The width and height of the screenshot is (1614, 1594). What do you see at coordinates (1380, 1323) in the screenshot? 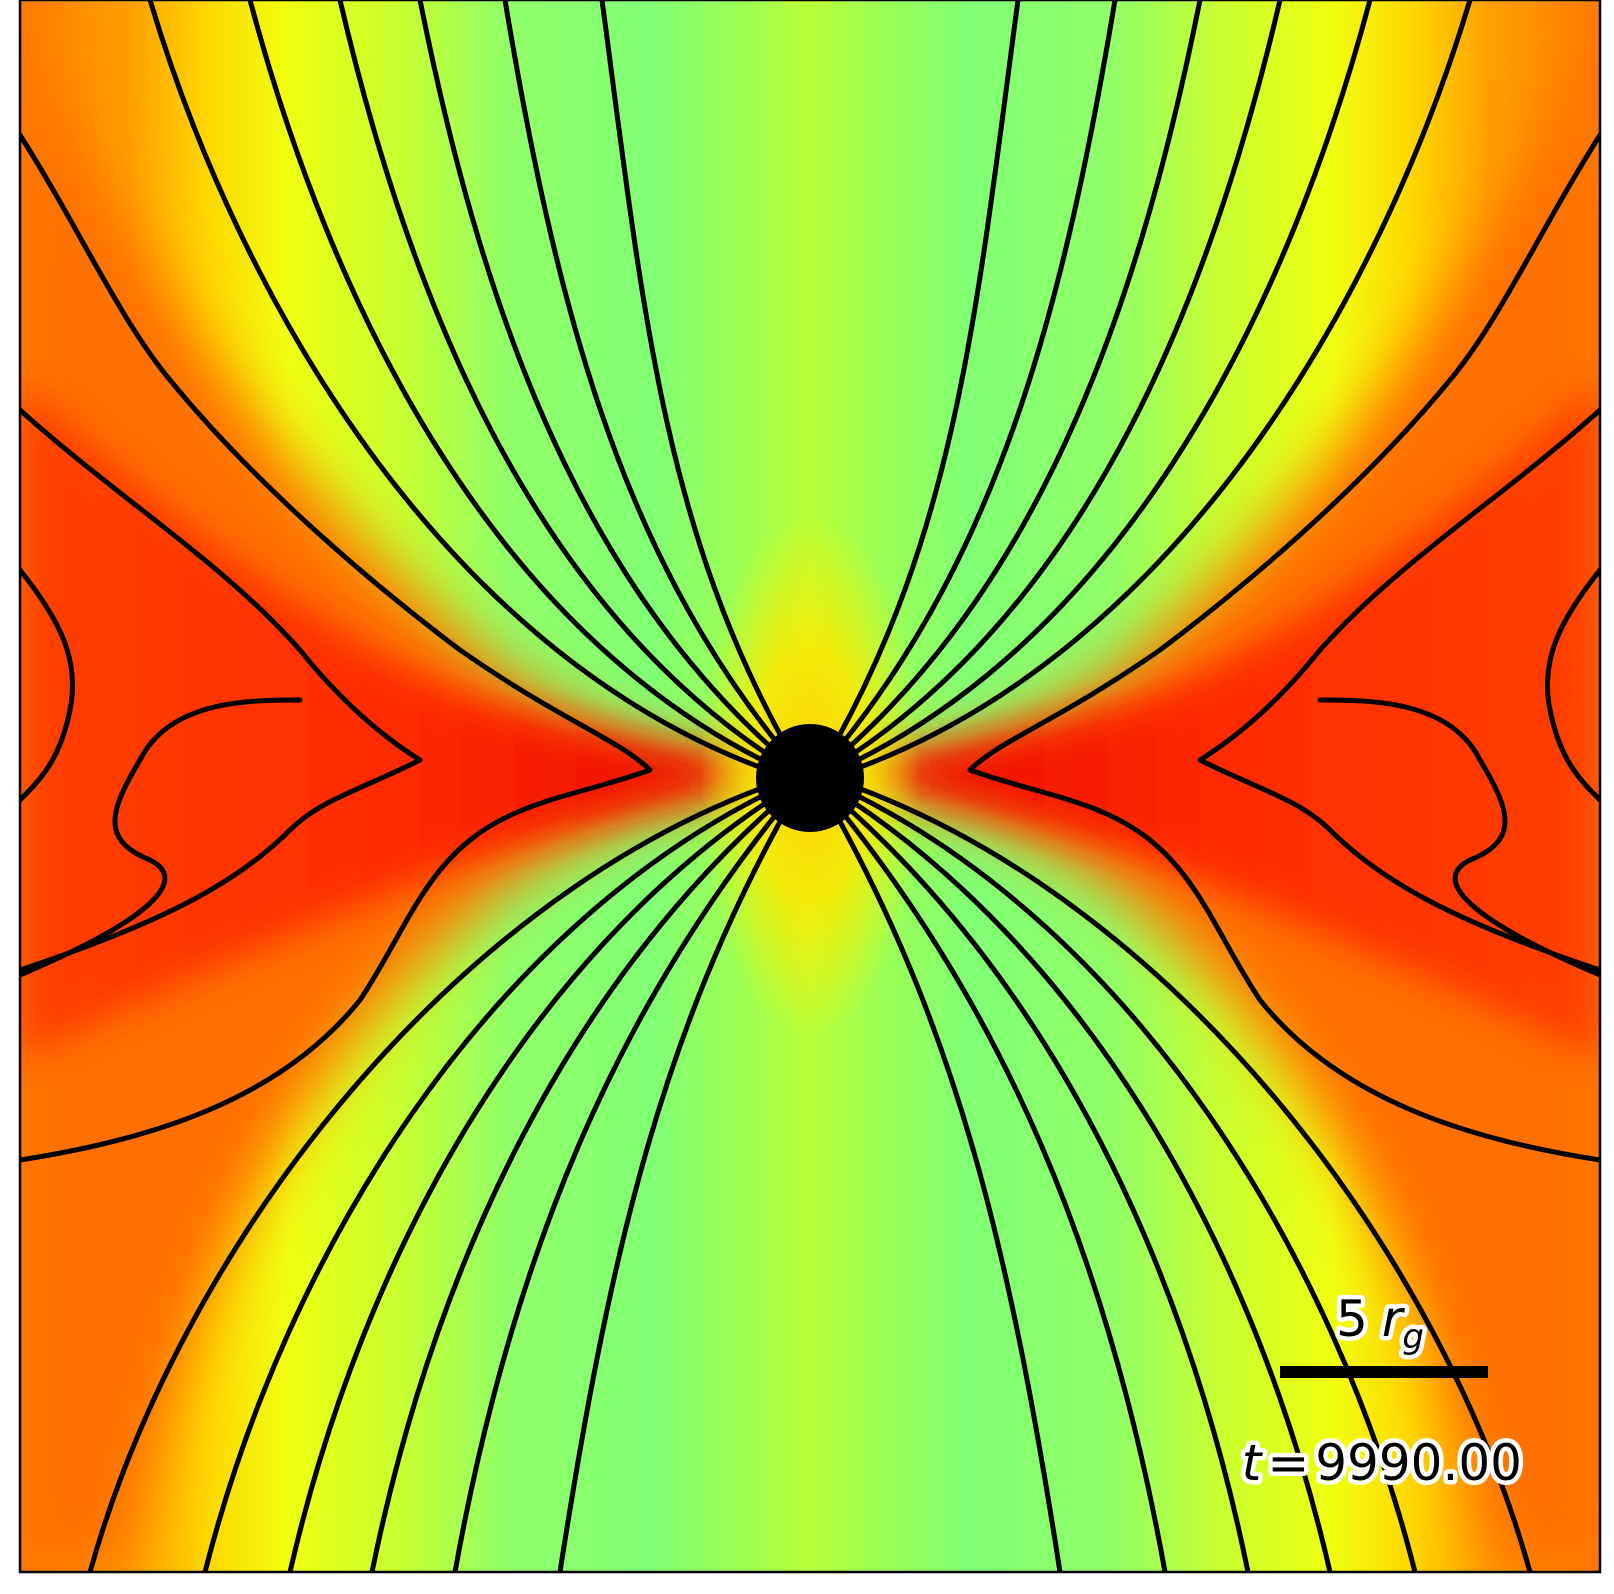
I see `scale-bar-label: 5 rg` at bounding box center [1380, 1323].